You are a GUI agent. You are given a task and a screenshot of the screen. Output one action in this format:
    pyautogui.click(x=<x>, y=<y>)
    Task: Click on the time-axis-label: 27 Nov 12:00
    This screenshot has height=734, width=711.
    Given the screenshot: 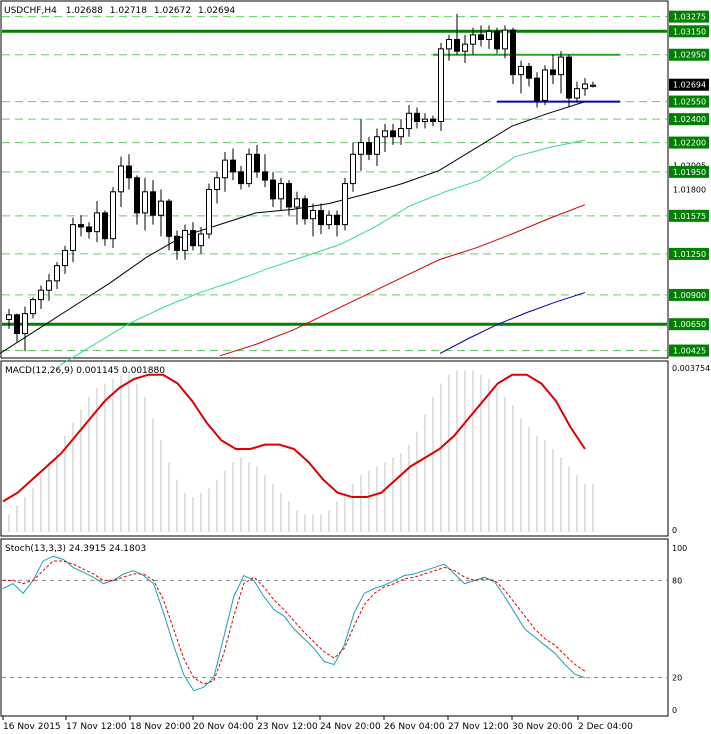 What is the action you would take?
    pyautogui.click(x=478, y=727)
    